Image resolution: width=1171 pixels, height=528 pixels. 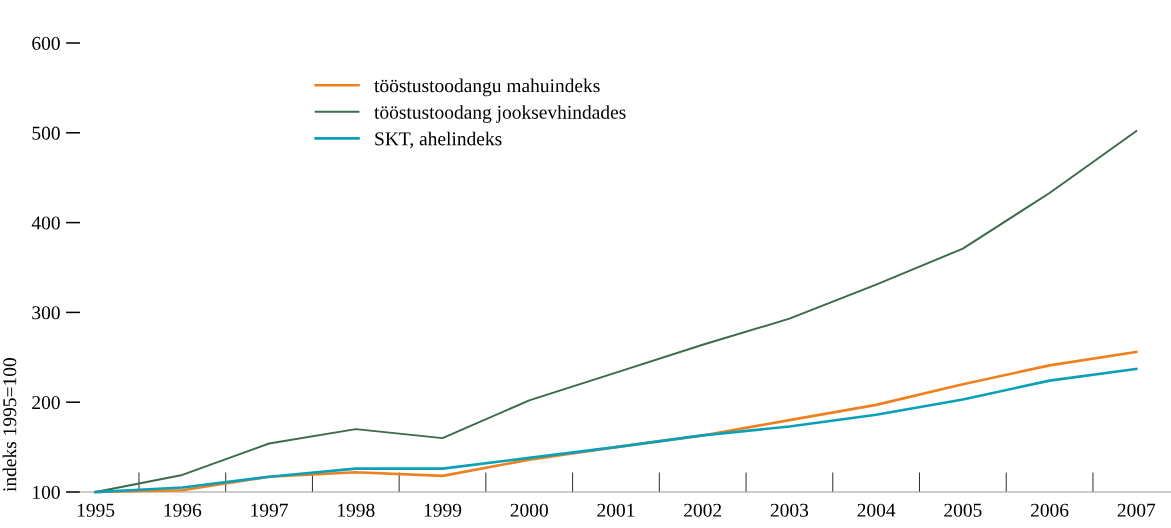 What do you see at coordinates (963, 510) in the screenshot?
I see `x-tick-label: 2005` at bounding box center [963, 510].